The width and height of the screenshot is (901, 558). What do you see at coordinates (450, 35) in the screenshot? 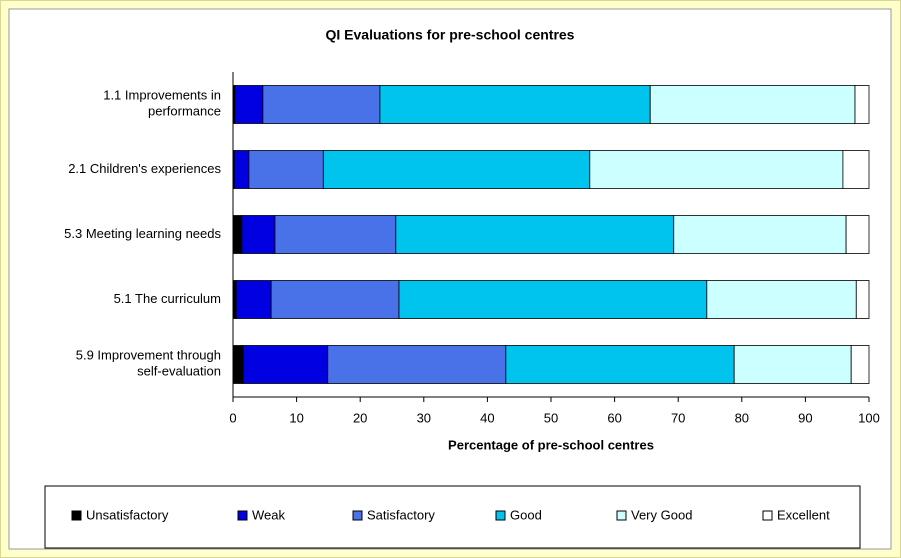
I see `chart-title: QI Evaluations for pre-school centres` at bounding box center [450, 35].